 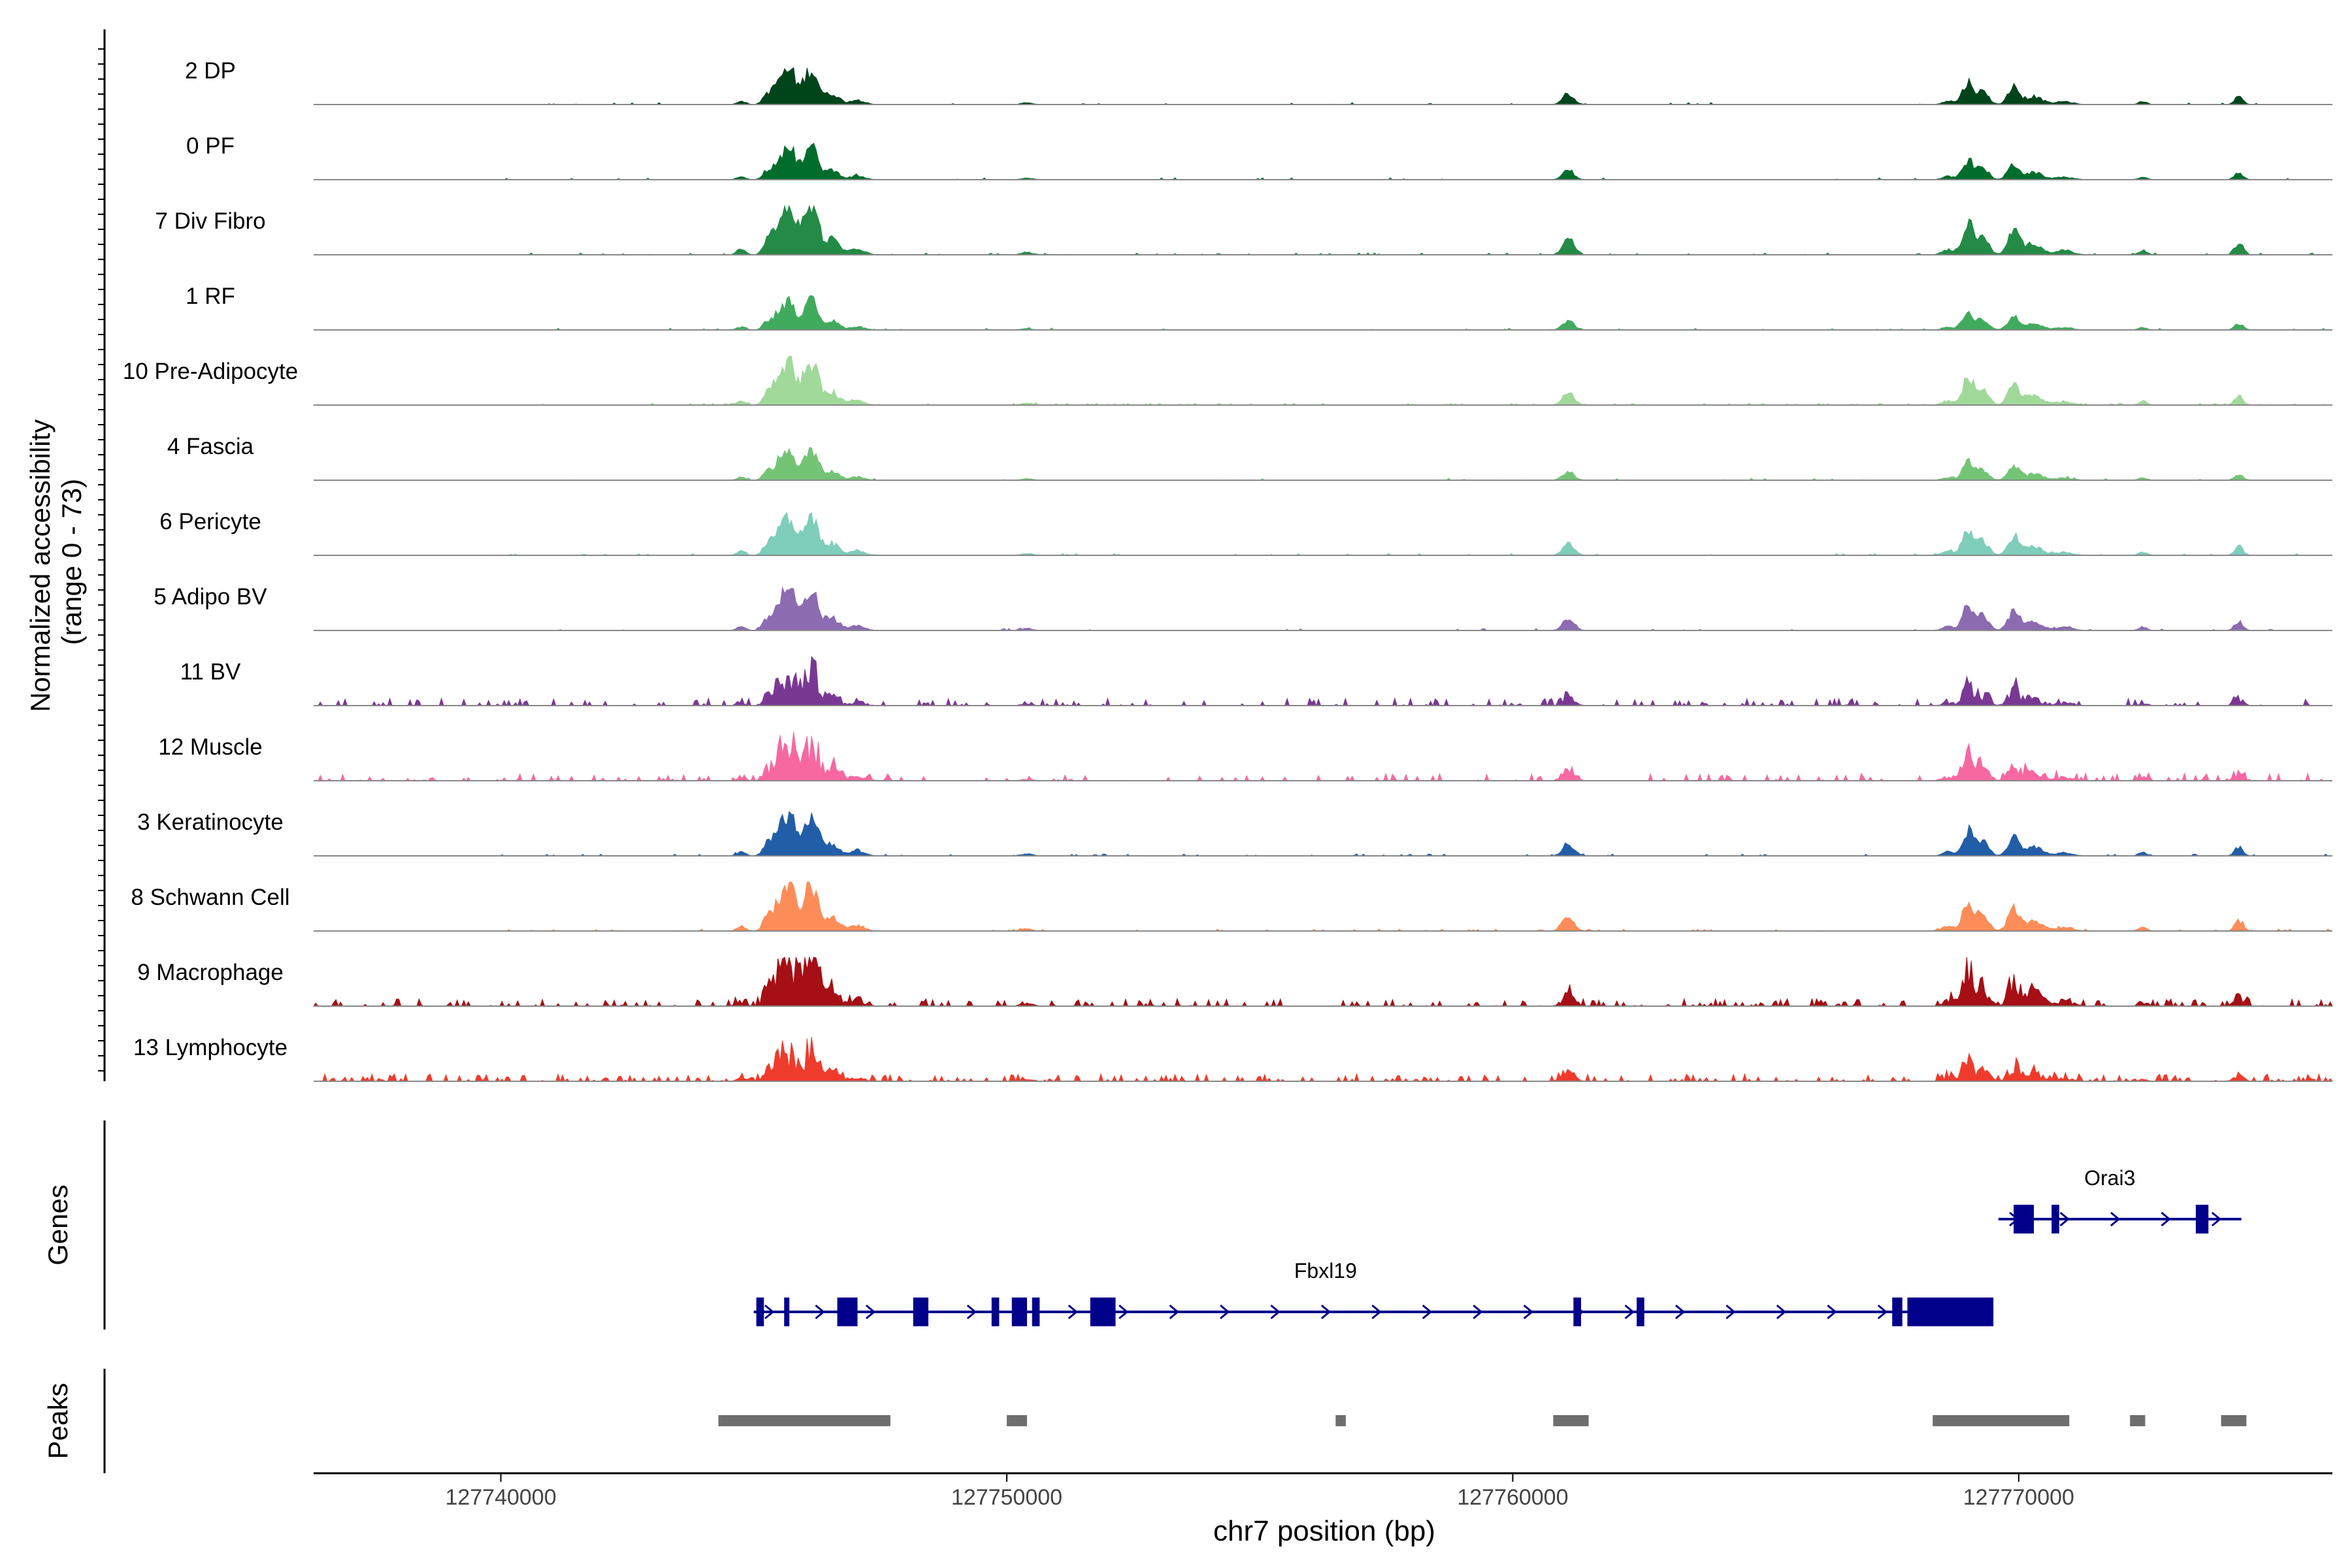 I want to click on track-4: 10 Pre-Adipocyte, so click(x=1227, y=380).